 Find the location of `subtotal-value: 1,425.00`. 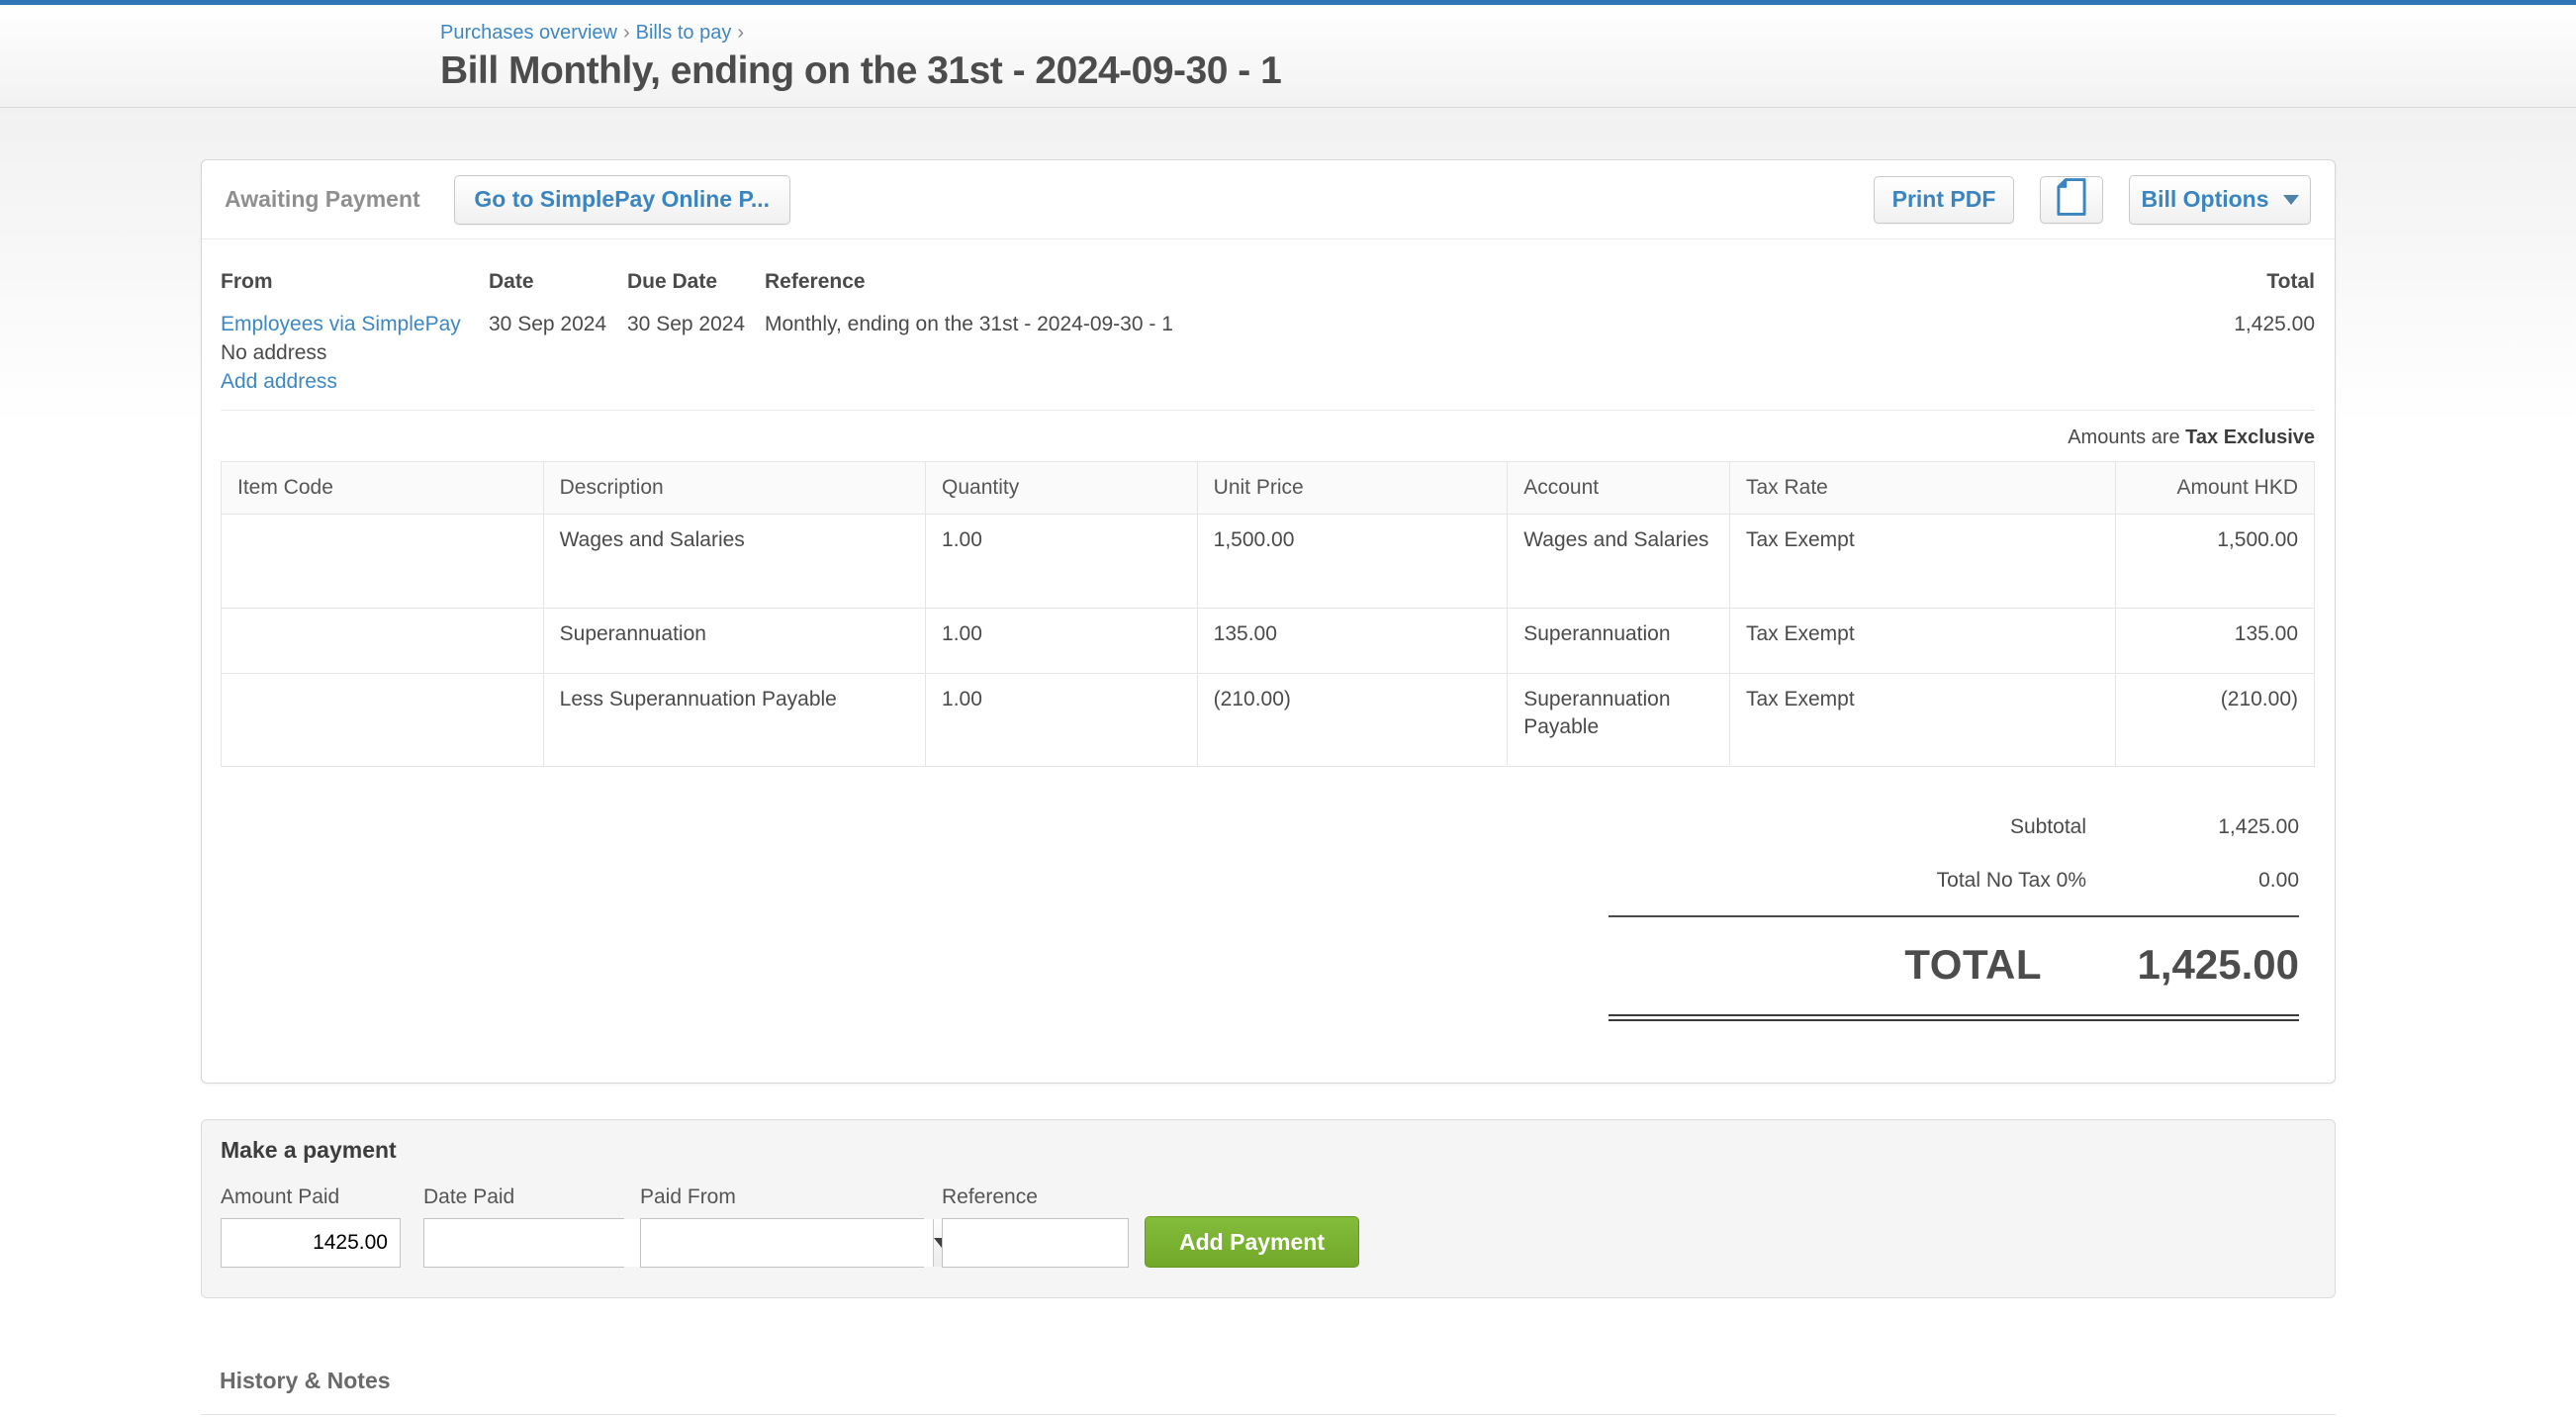

subtotal-value: 1,425.00 is located at coordinates (2259, 827).